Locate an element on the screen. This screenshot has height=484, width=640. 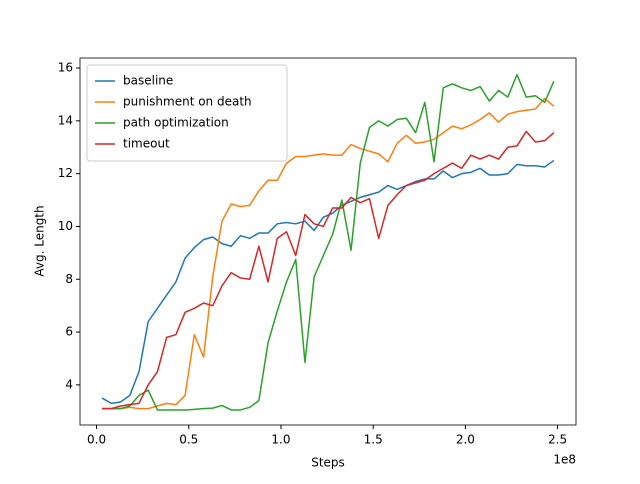
x-tick-label: 1.0 is located at coordinates (280, 440).